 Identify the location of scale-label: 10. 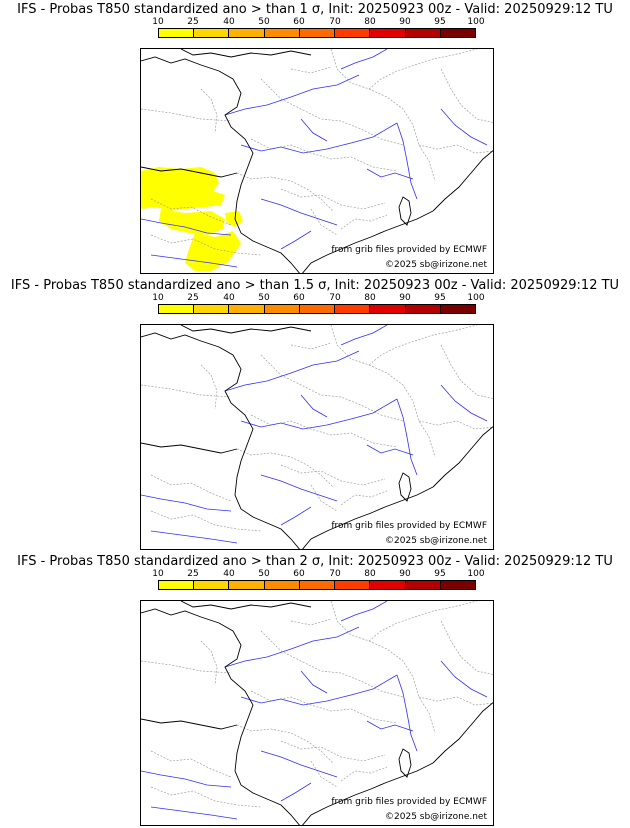
(158, 298).